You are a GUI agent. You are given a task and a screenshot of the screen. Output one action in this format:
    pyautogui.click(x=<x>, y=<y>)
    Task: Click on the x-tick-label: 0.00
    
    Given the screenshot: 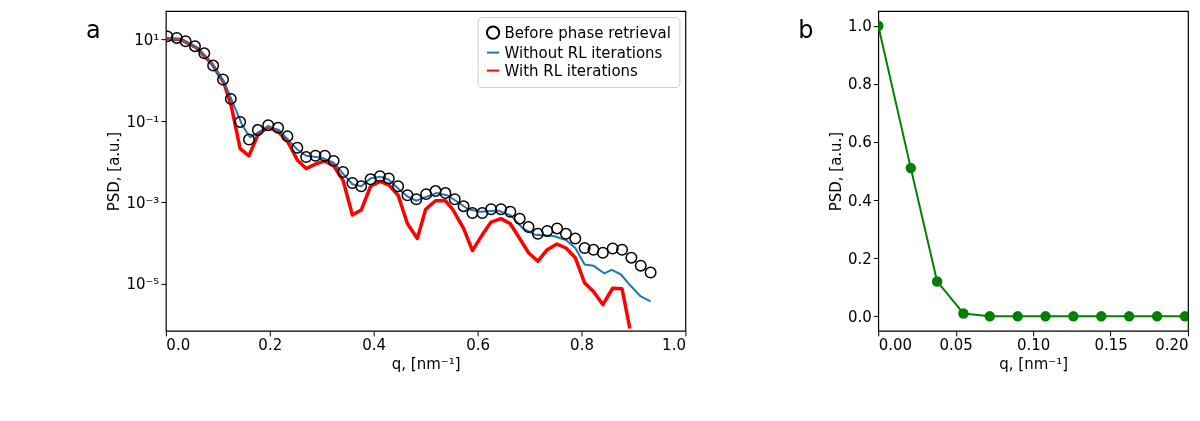 What is the action you would take?
    pyautogui.click(x=895, y=345)
    